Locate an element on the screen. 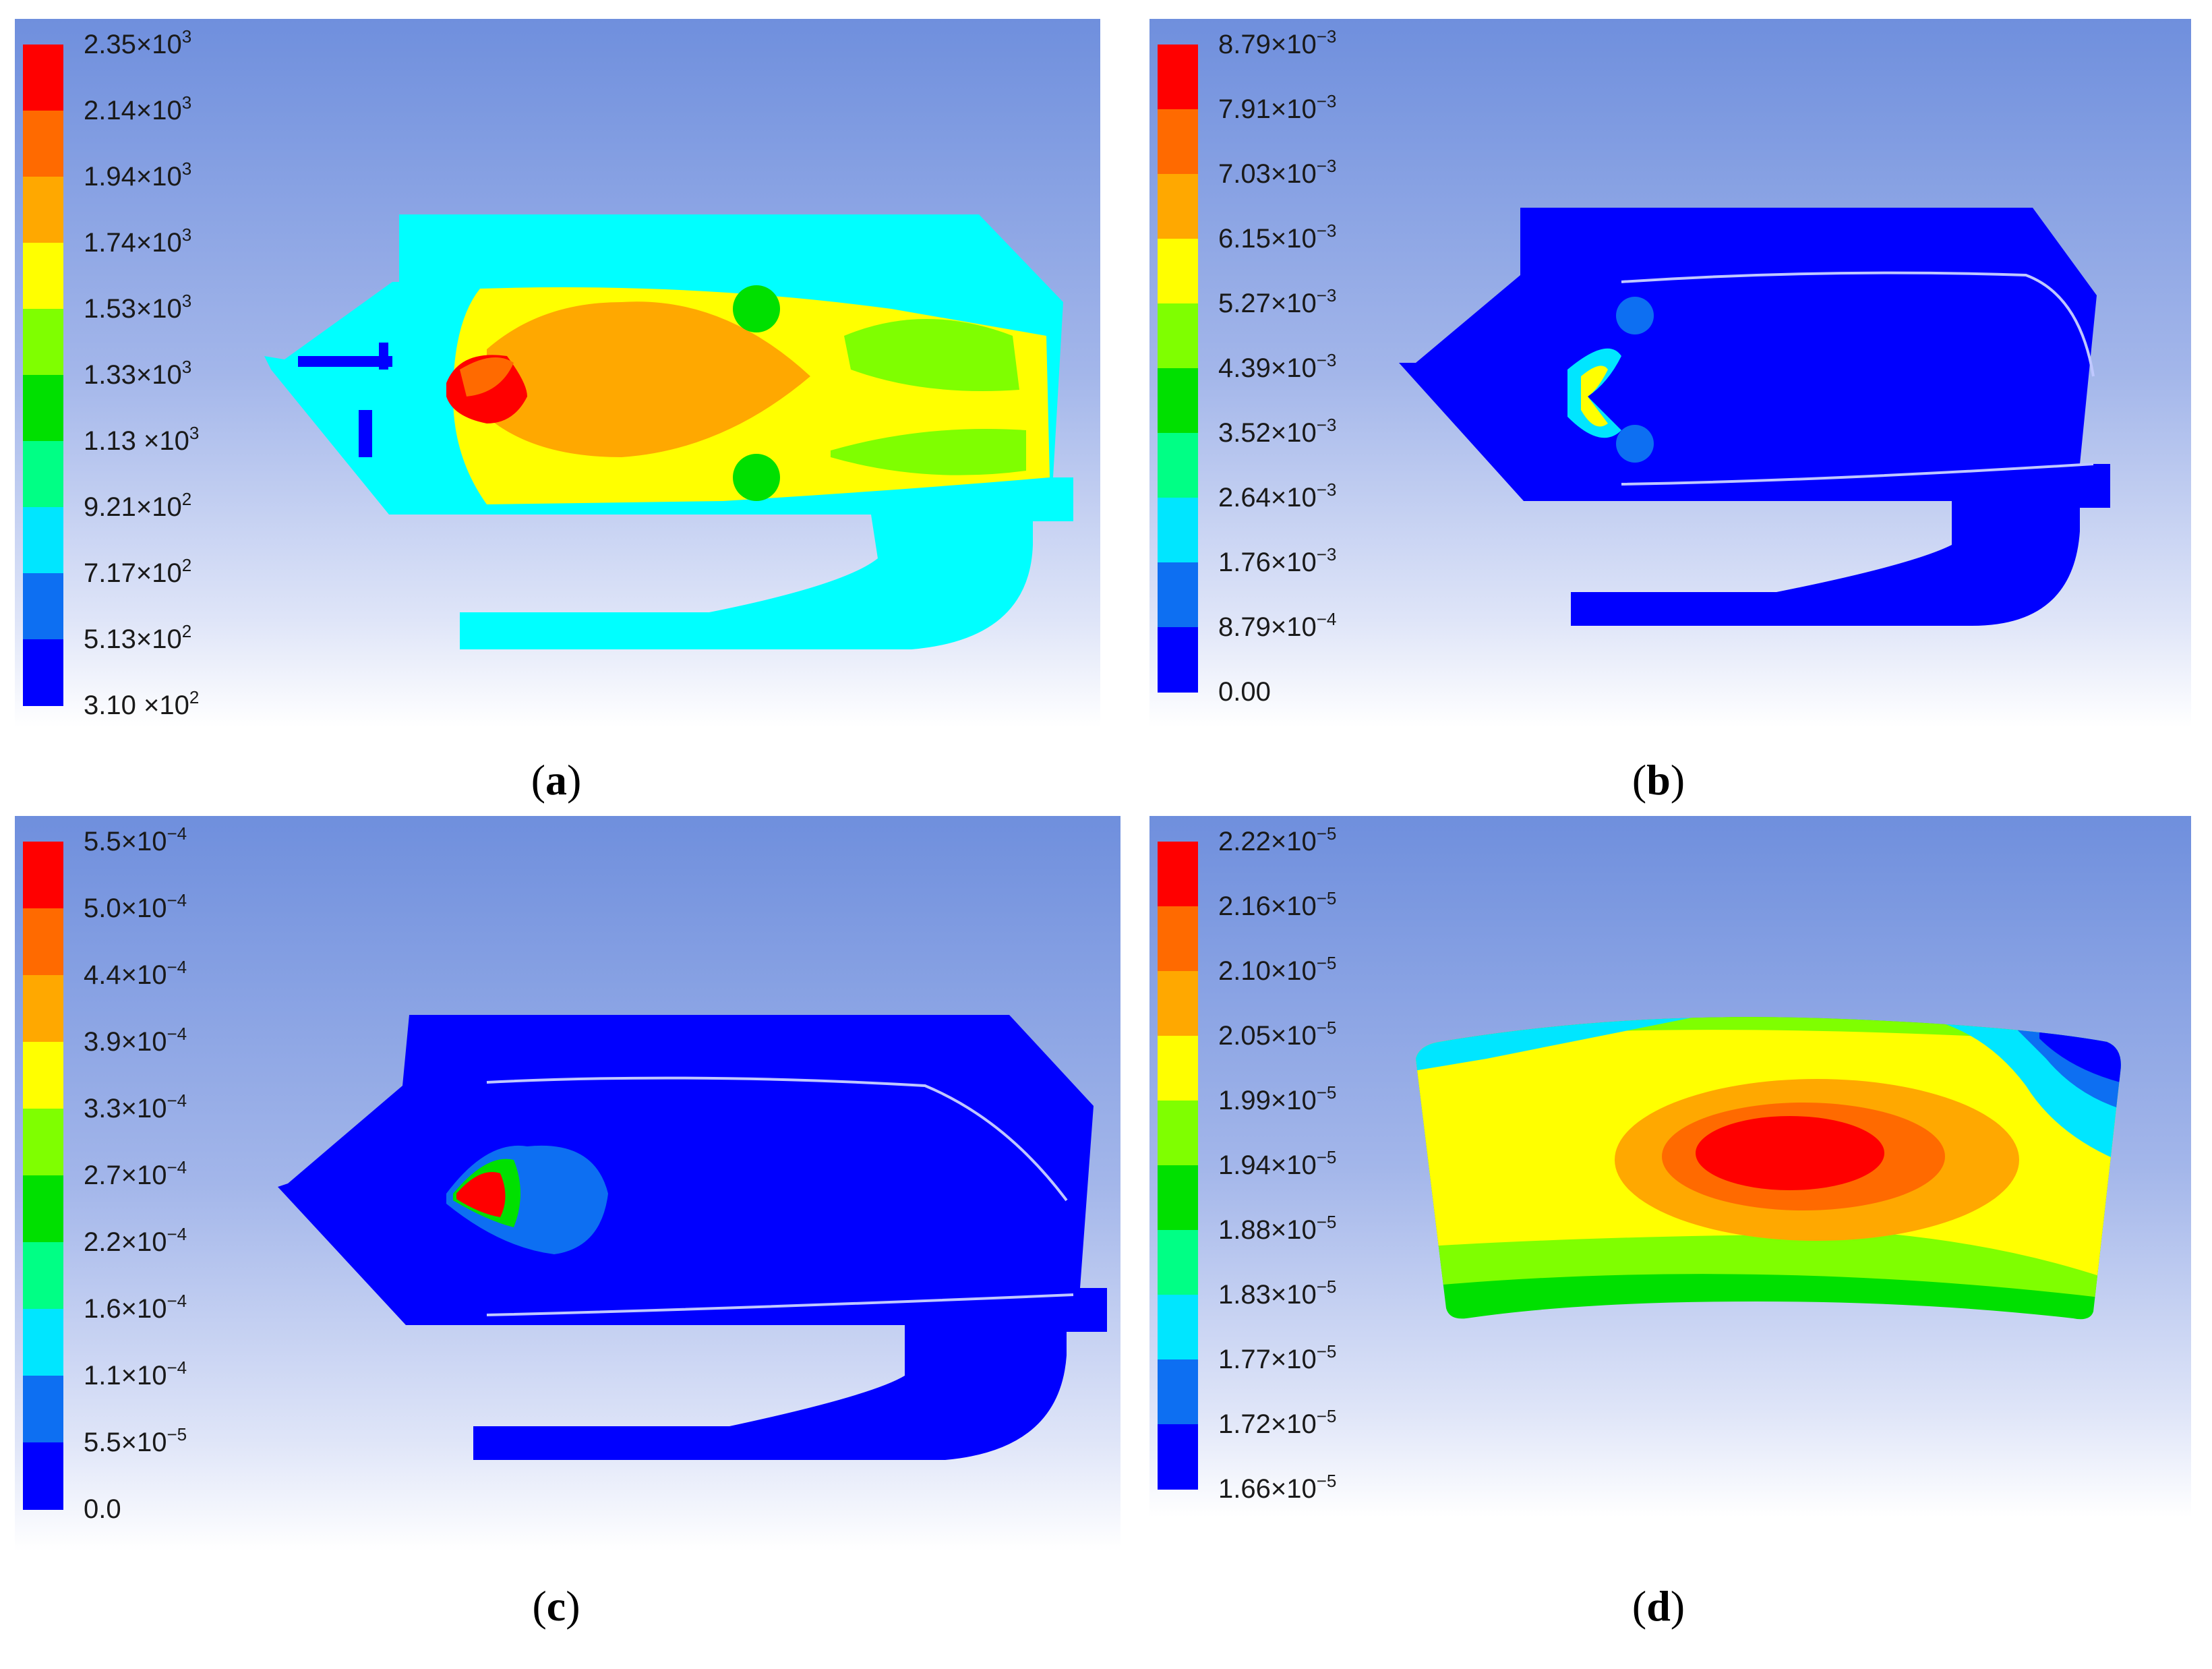 Image resolution: width=2212 pixels, height=1669 pixels. legend-label: 5.0×10⁻⁴ is located at coordinates (135, 906).